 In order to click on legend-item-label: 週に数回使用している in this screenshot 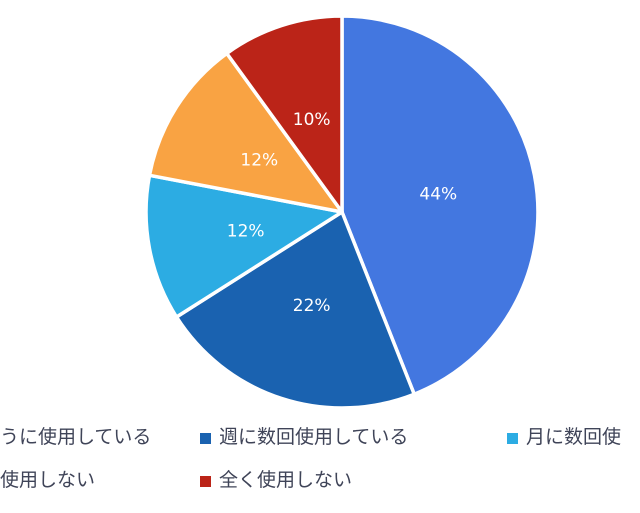, I will do `click(314, 437)`.